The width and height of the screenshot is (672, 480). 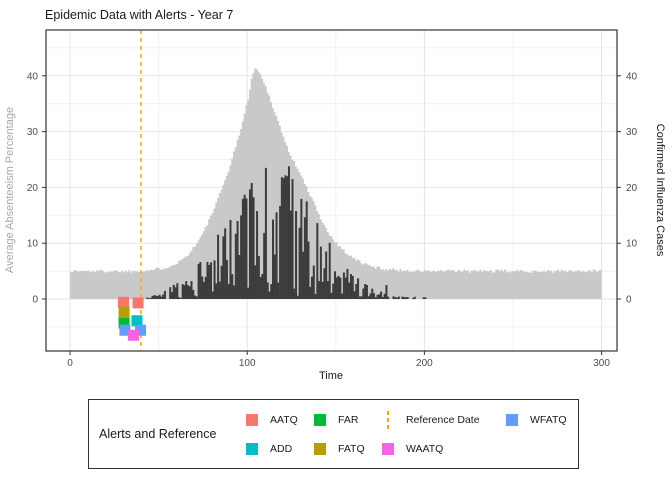 What do you see at coordinates (444, 419) in the screenshot?
I see `legend-item-reference-date: Reference Date` at bounding box center [444, 419].